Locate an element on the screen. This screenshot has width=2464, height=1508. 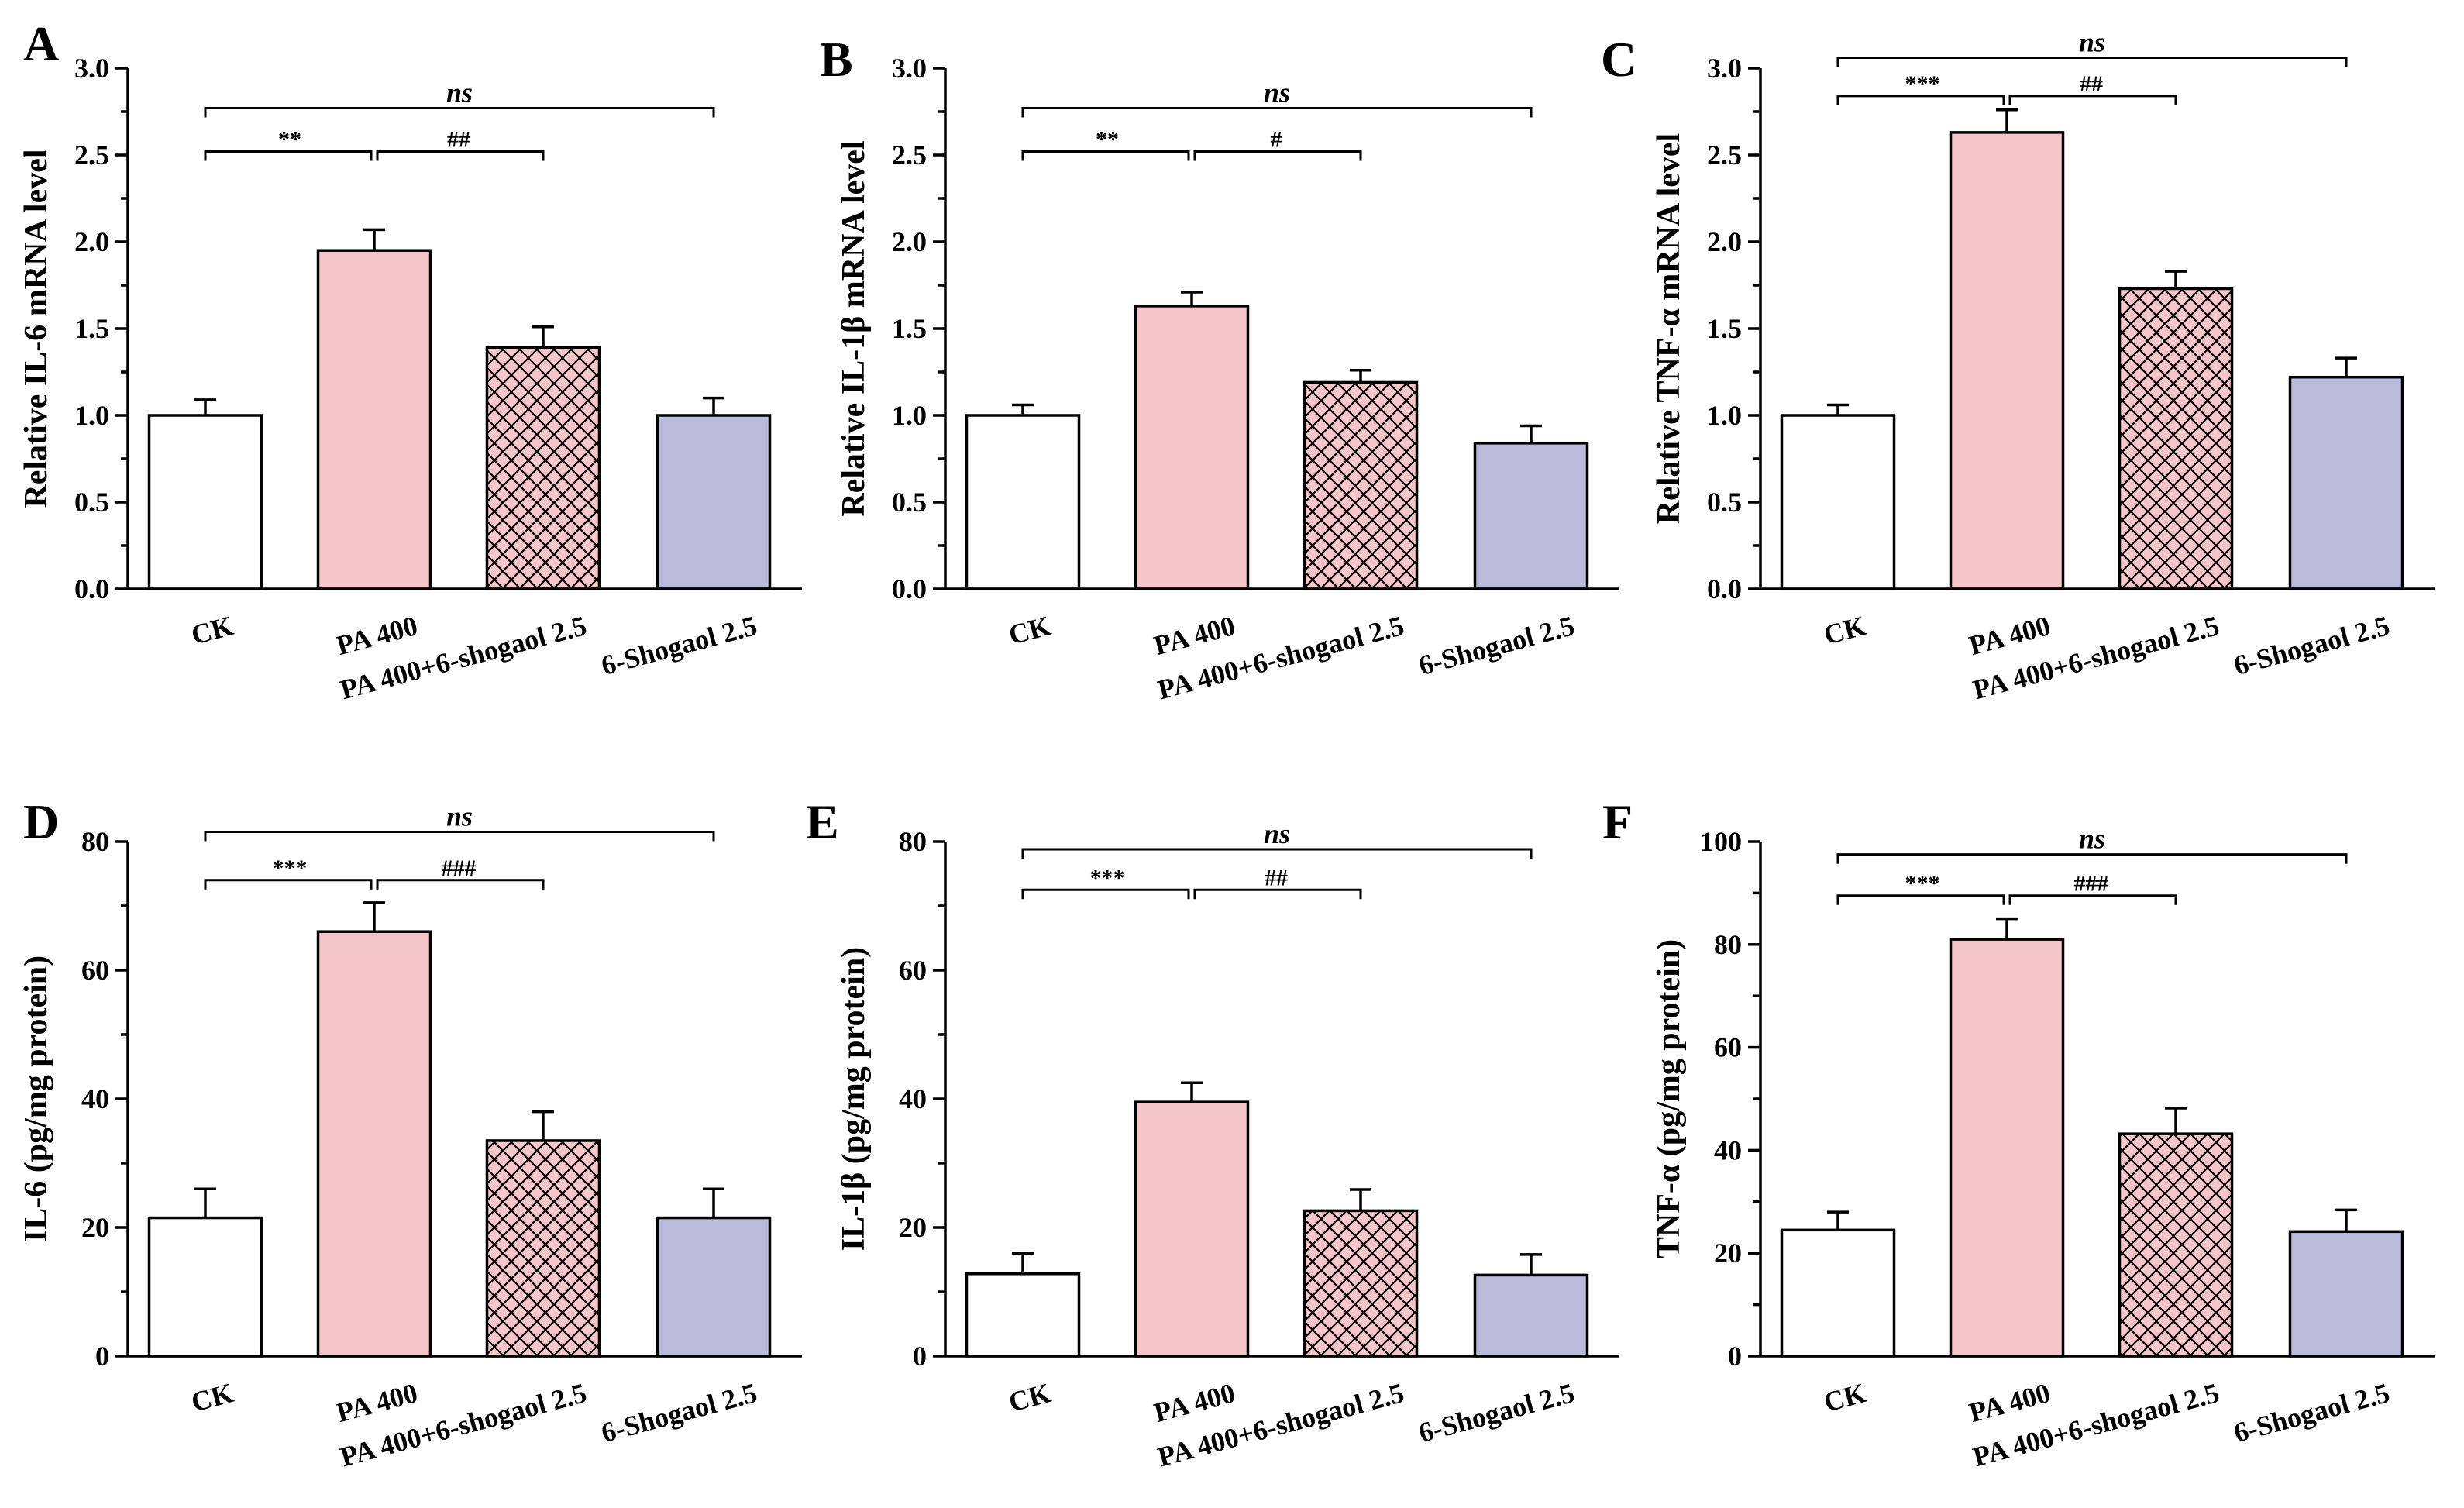
y-axis-label: TNF-α (pg/mg protein) is located at coordinates (1669, 1099).